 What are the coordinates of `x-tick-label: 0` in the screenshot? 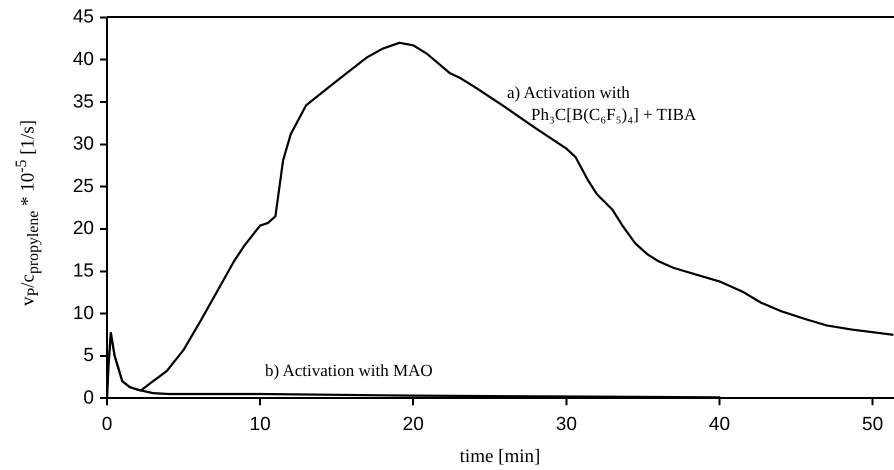 It's located at (107, 424).